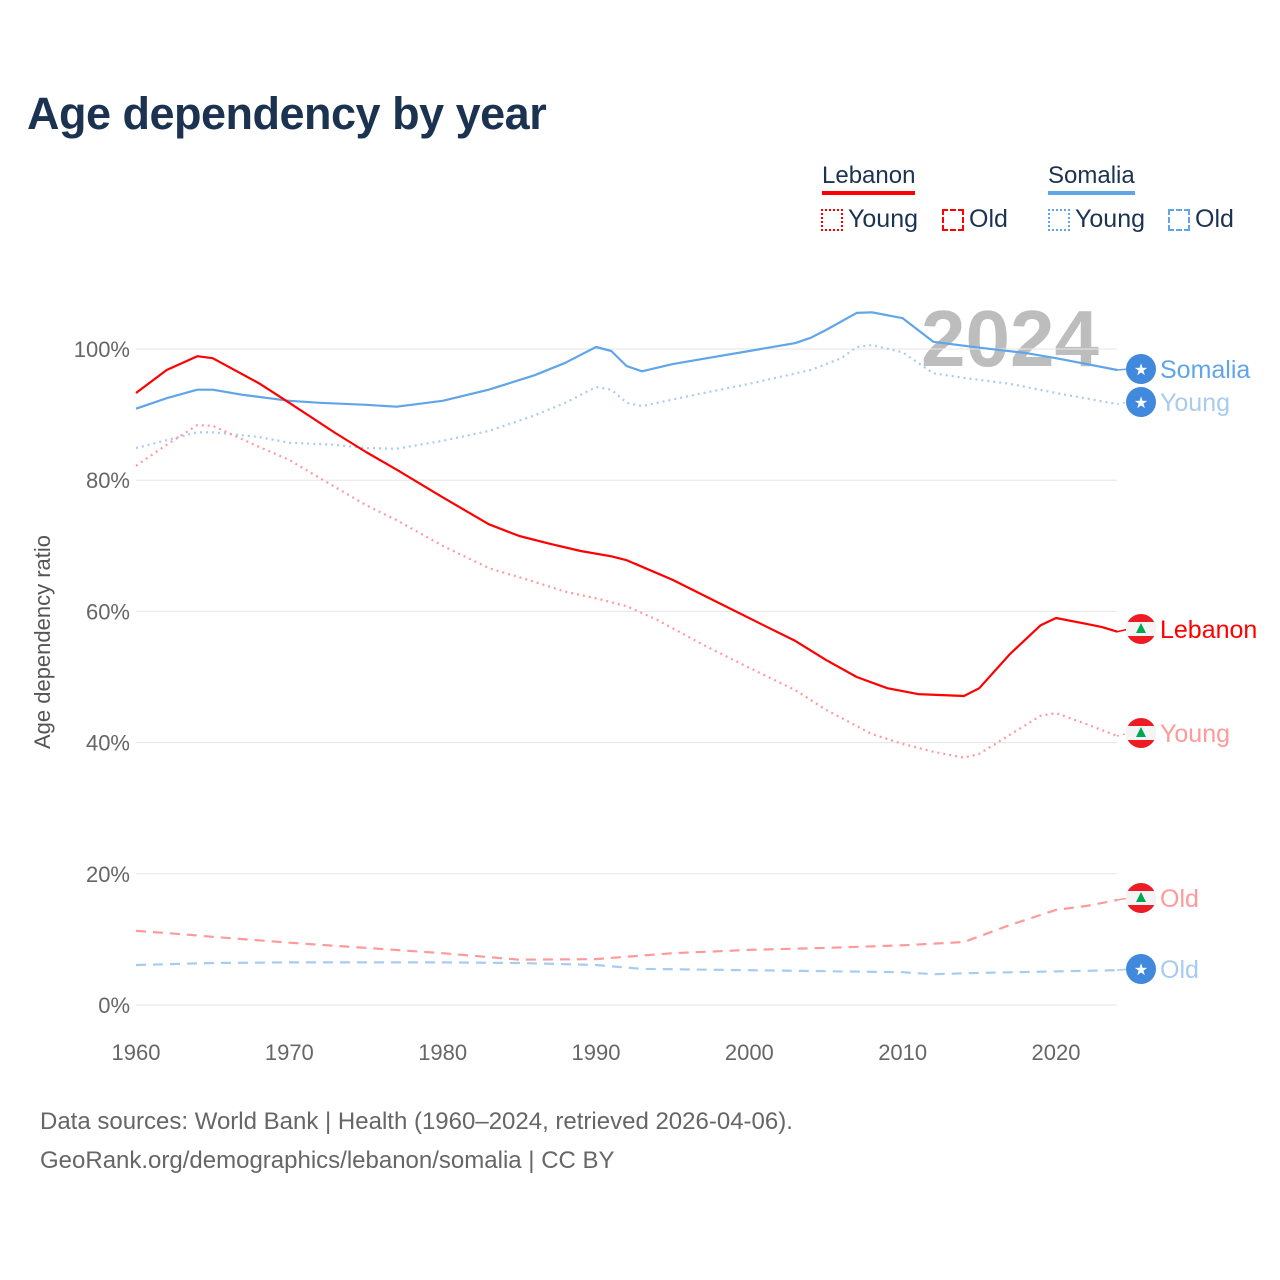 The width and height of the screenshot is (1280, 1280). What do you see at coordinates (1056, 1052) in the screenshot?
I see `x-tick-label: 2020` at bounding box center [1056, 1052].